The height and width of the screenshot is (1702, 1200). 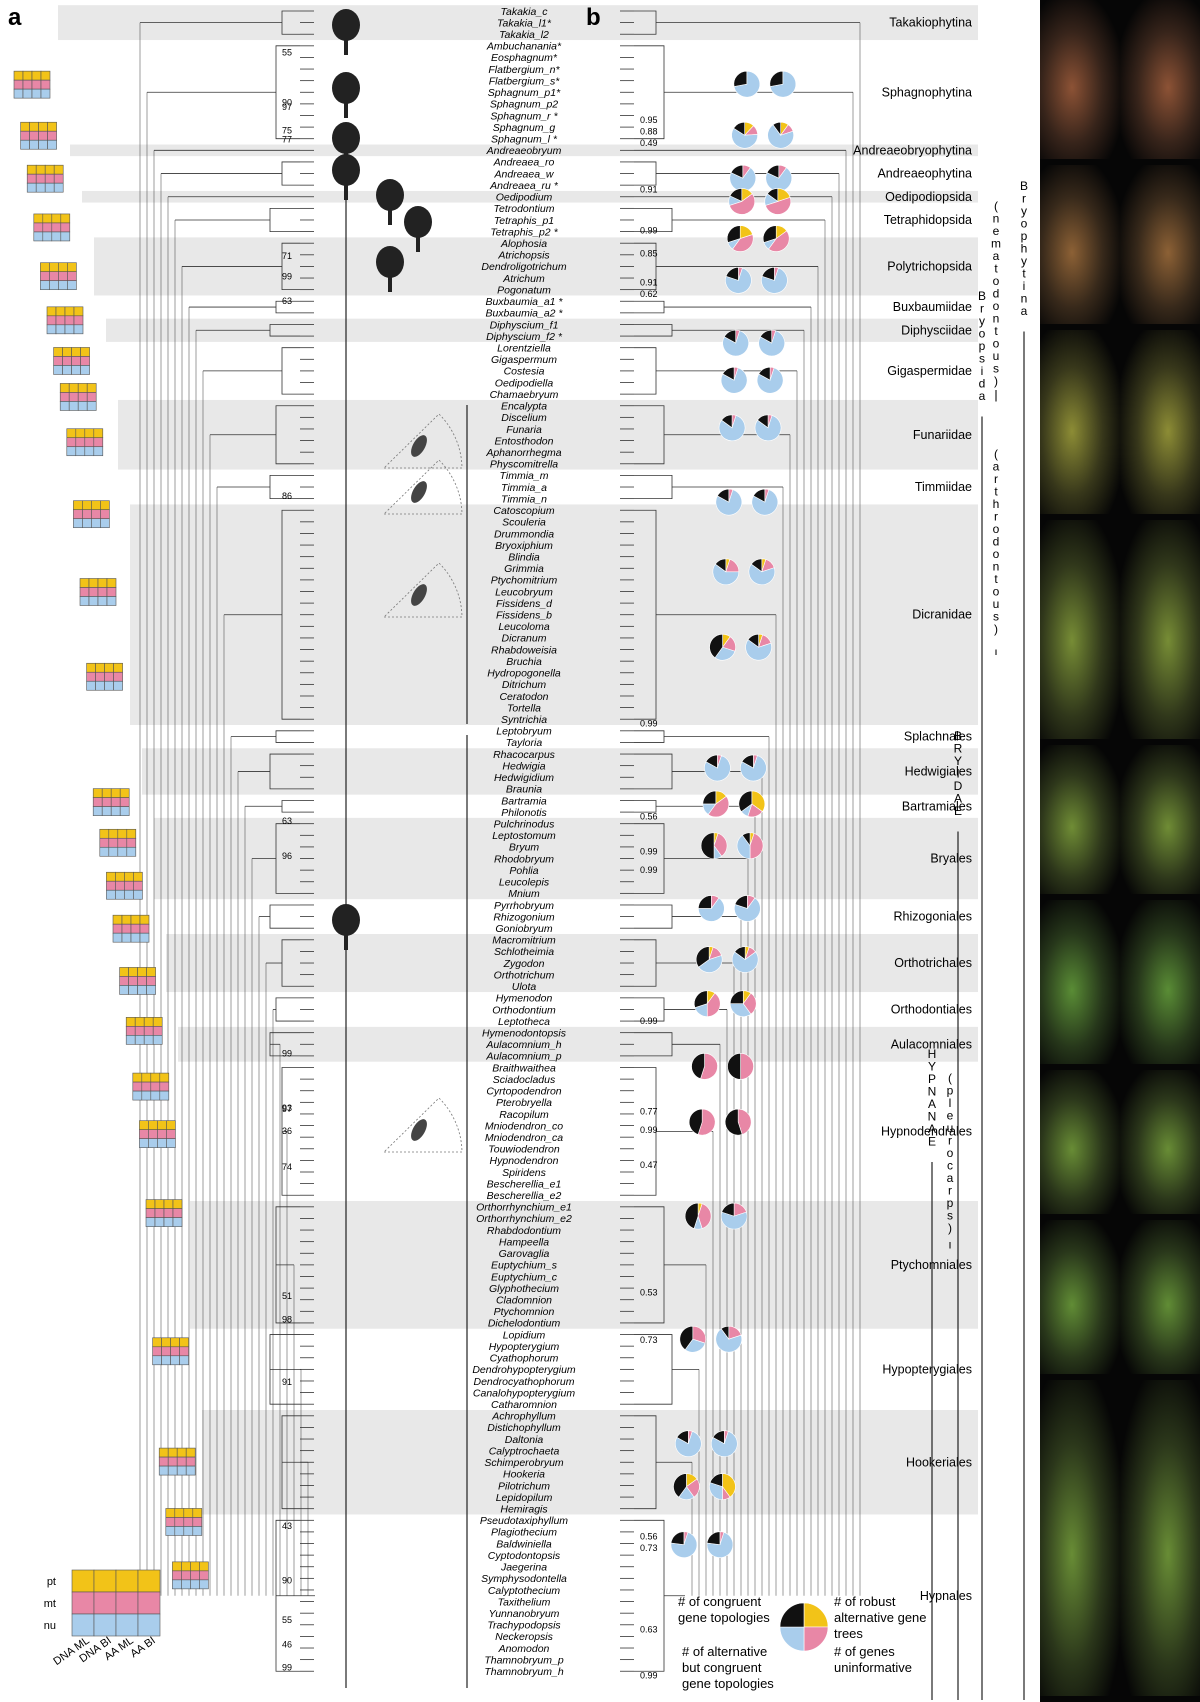 I want to click on rank-label-letter: u, so click(x=996, y=604).